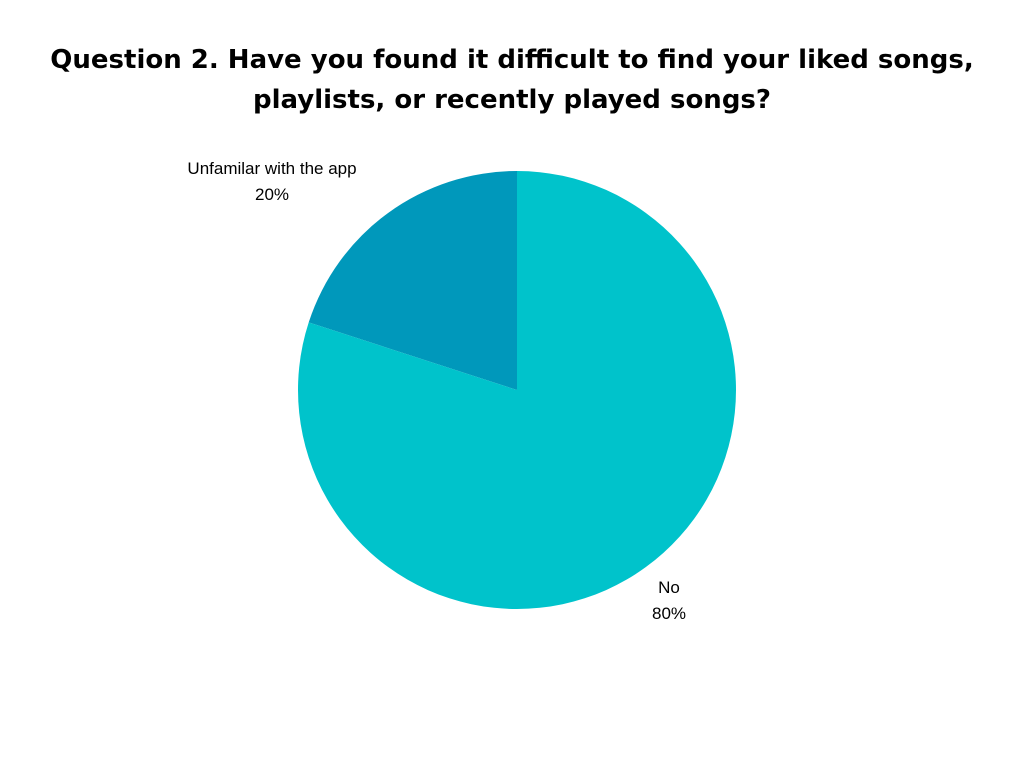 This screenshot has height=768, width=1024. Describe the element at coordinates (669, 587) in the screenshot. I see `slice-label-1: No` at that location.